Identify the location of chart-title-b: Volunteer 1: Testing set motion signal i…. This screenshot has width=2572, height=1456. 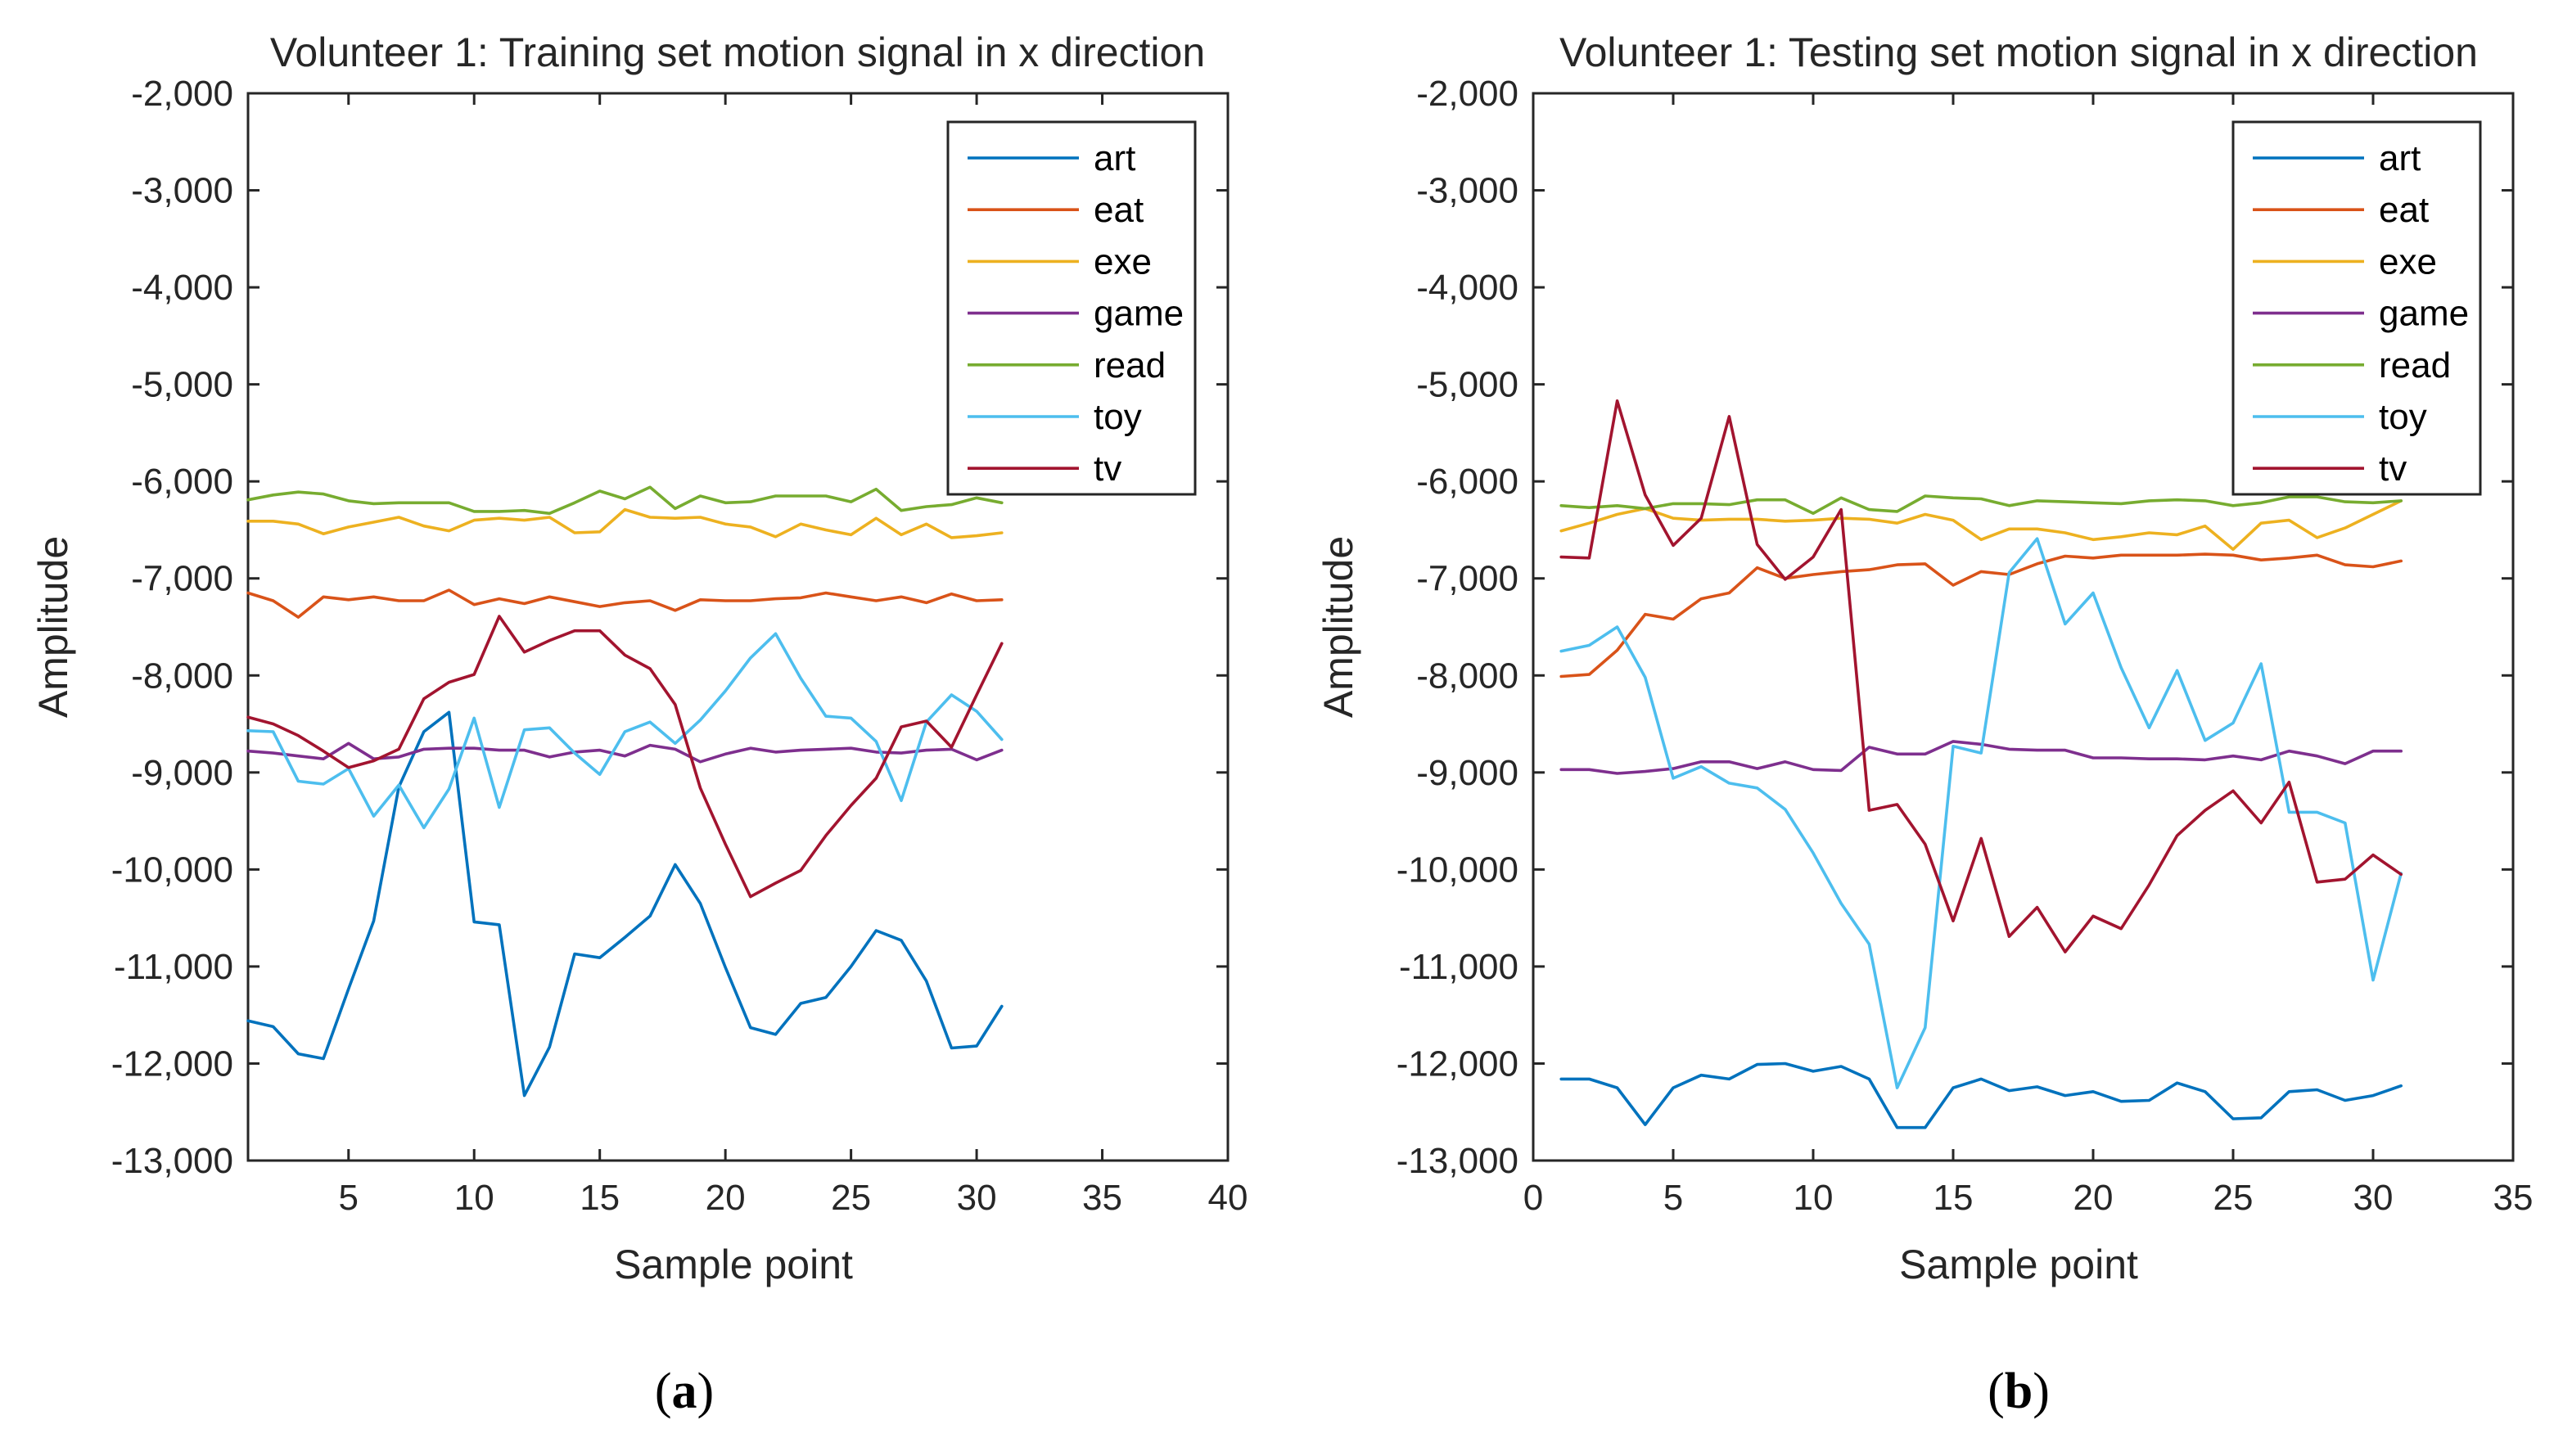
(2018, 52).